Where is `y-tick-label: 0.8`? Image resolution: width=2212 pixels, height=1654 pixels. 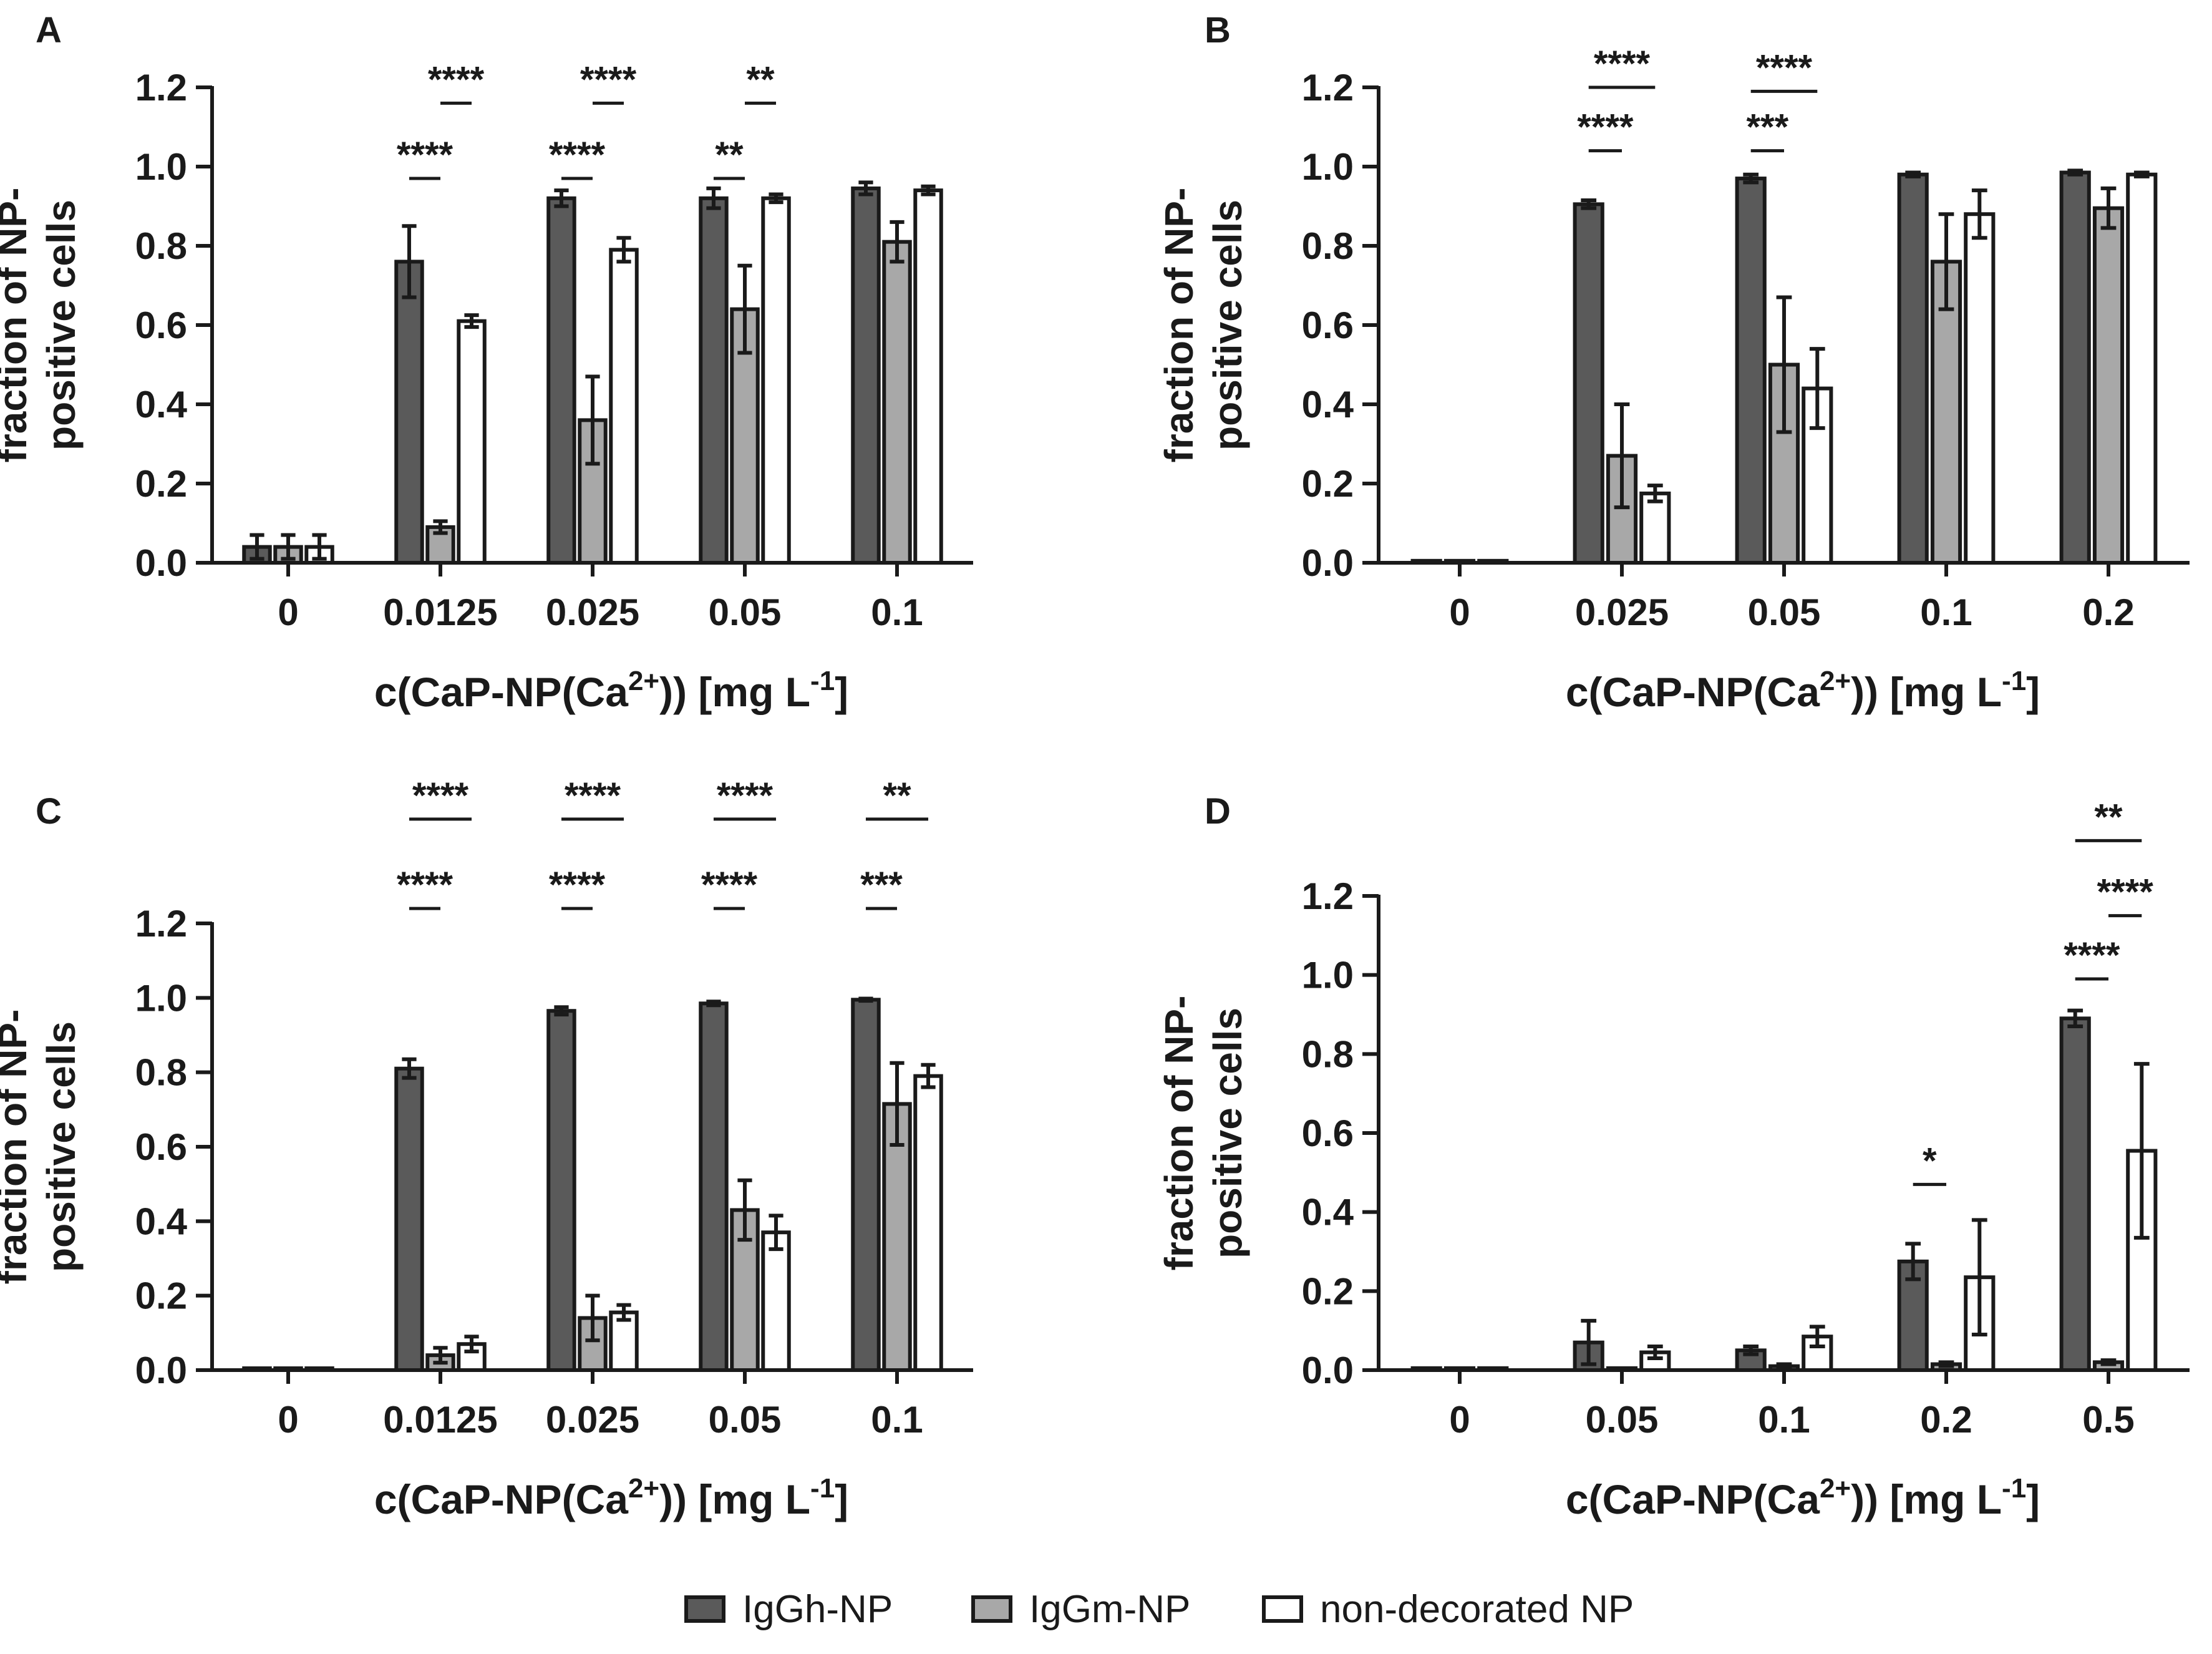
y-tick-label: 0.8 is located at coordinates (1328, 1054).